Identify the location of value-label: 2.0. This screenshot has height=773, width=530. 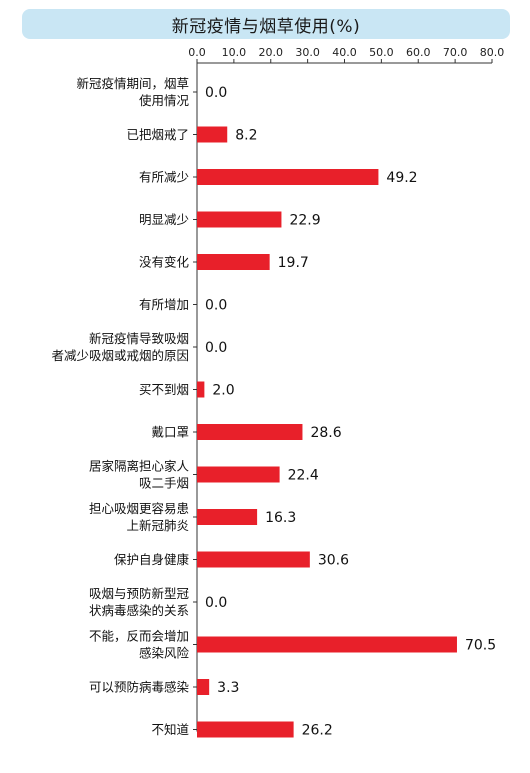
(223, 391).